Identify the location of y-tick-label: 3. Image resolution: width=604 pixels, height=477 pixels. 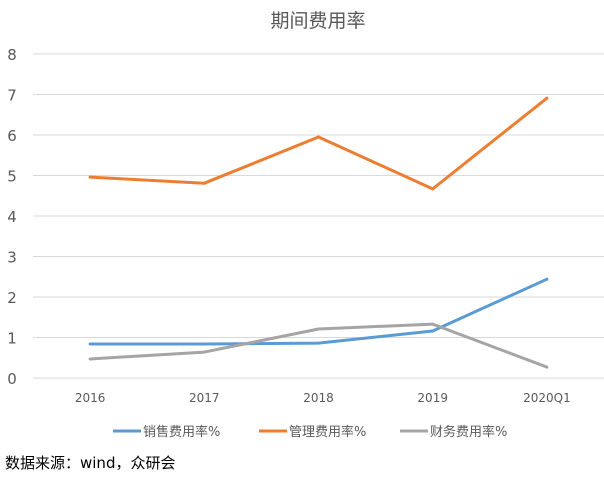
(12, 258).